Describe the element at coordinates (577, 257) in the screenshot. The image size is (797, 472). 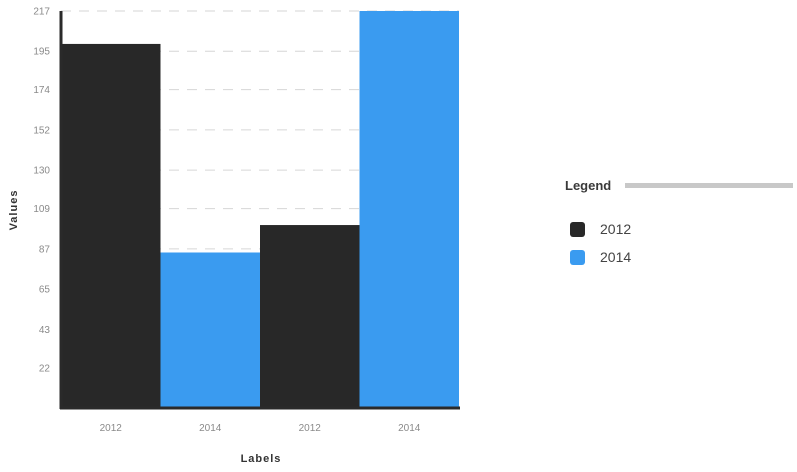
I see `legend-swatch-2014` at that location.